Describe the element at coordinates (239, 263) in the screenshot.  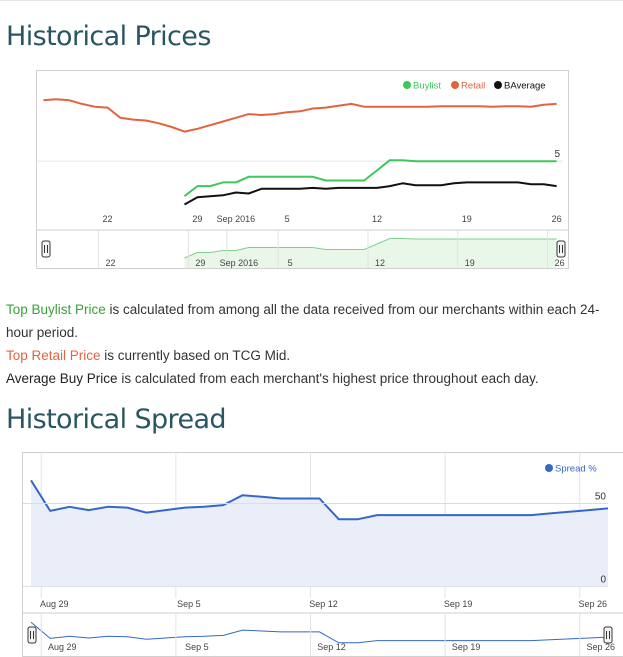
I see `prices-navigator-tick-label: Sep 2016` at that location.